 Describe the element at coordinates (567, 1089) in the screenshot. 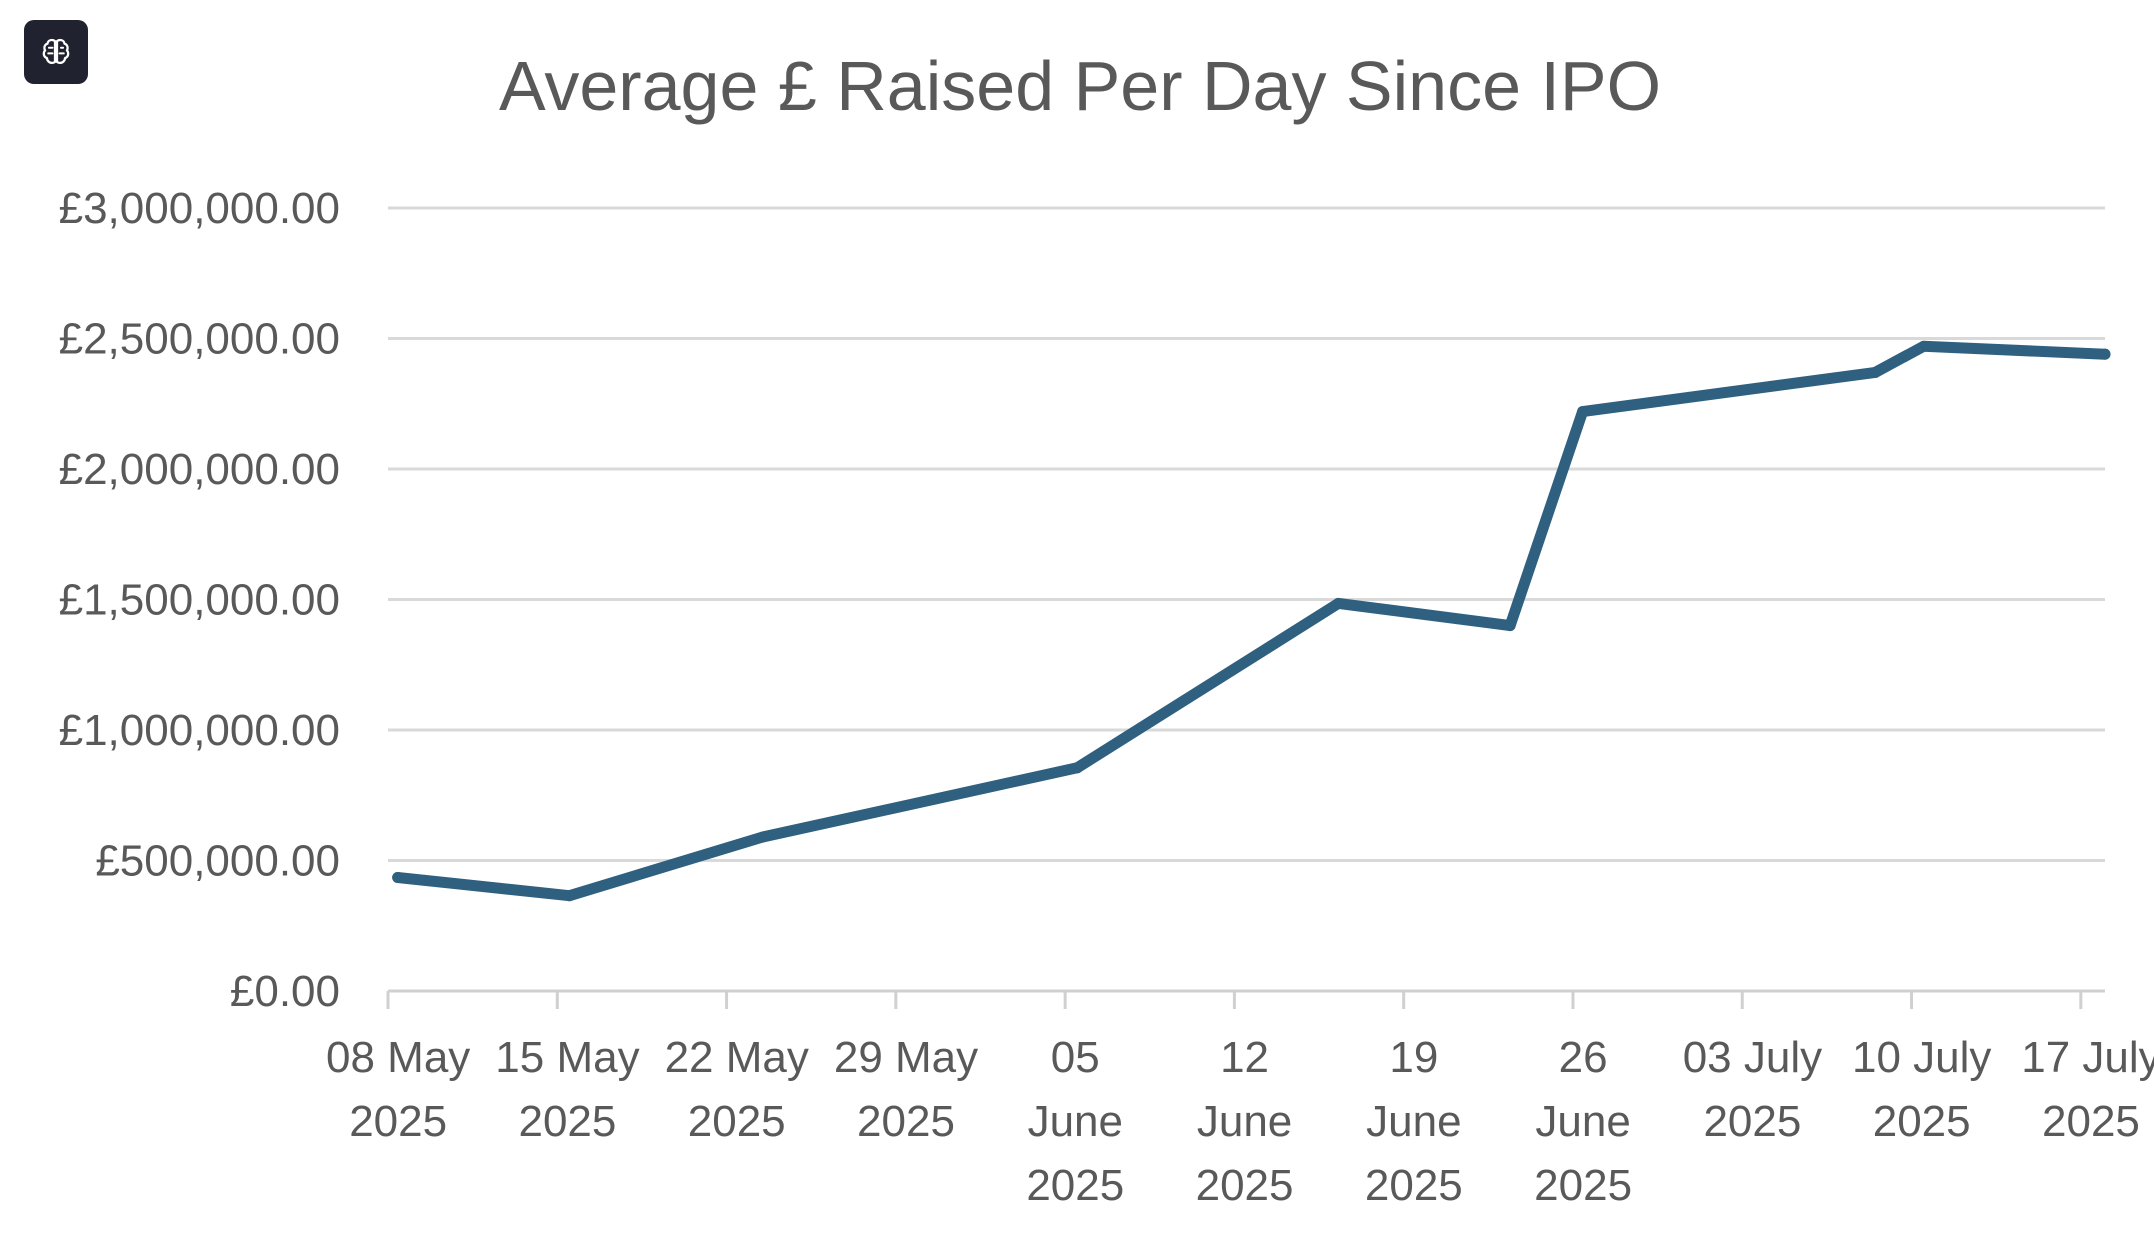

I see `x-tick-label-1: 15 May 2025` at that location.